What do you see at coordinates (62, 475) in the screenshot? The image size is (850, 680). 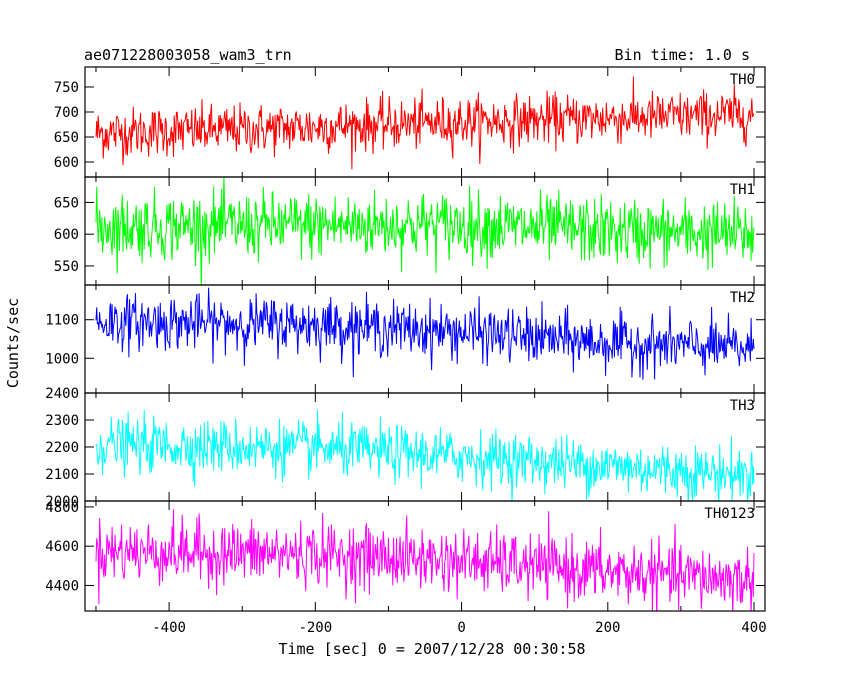 I see `y-tick-label: 2100` at bounding box center [62, 475].